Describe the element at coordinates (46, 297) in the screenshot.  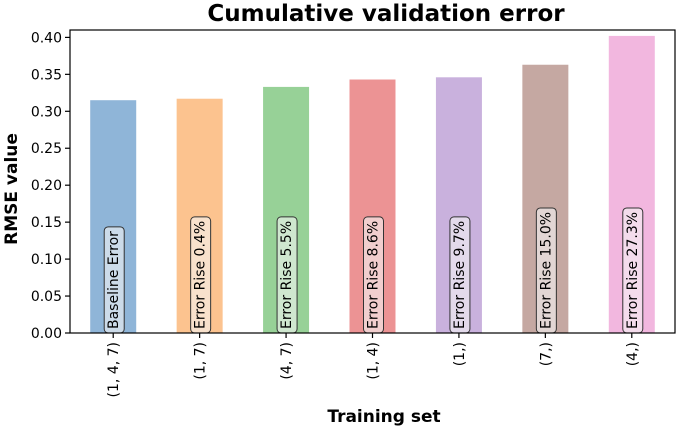
I see `y-tick-label: 0.05` at that location.